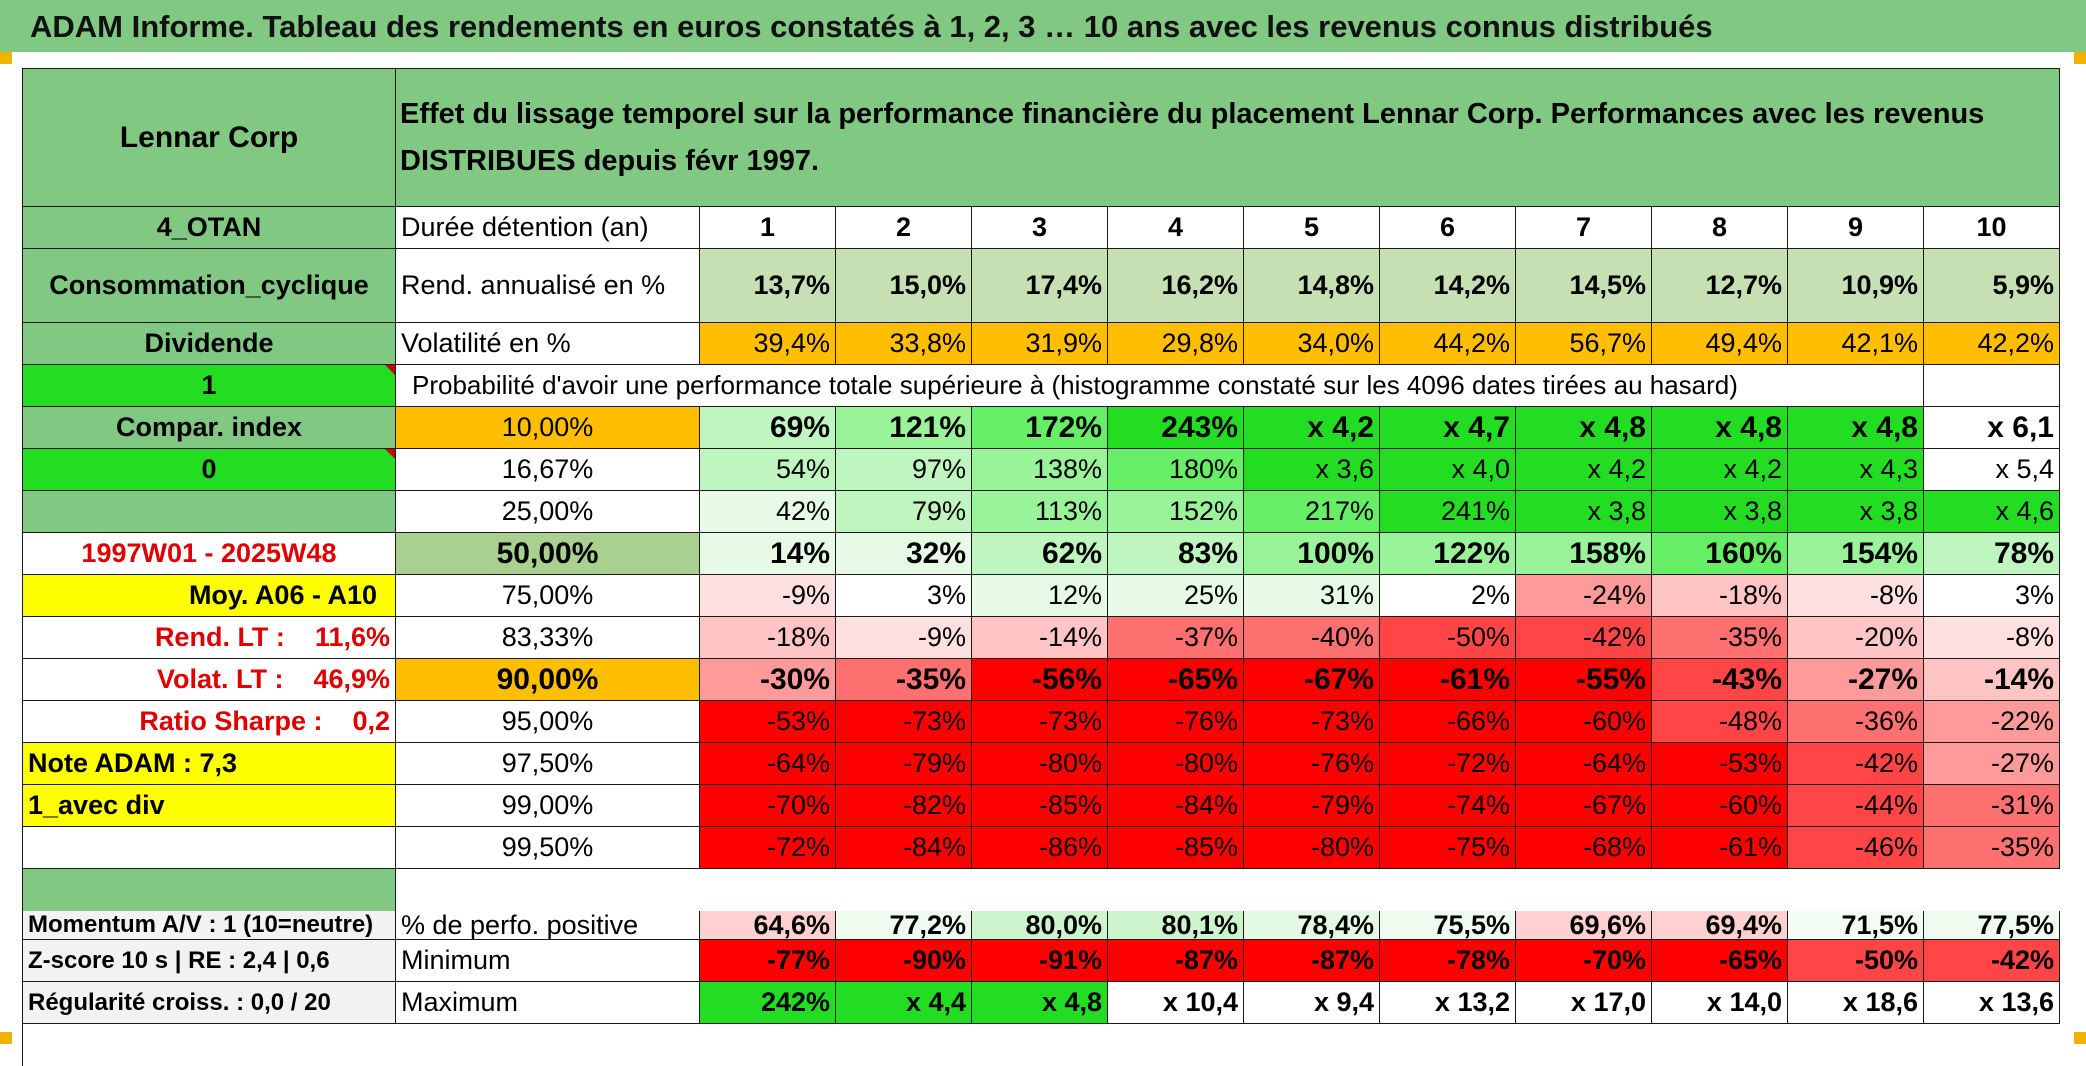  Describe the element at coordinates (548, 228) in the screenshot. I see `duration-label: Durée détention (an)` at that location.